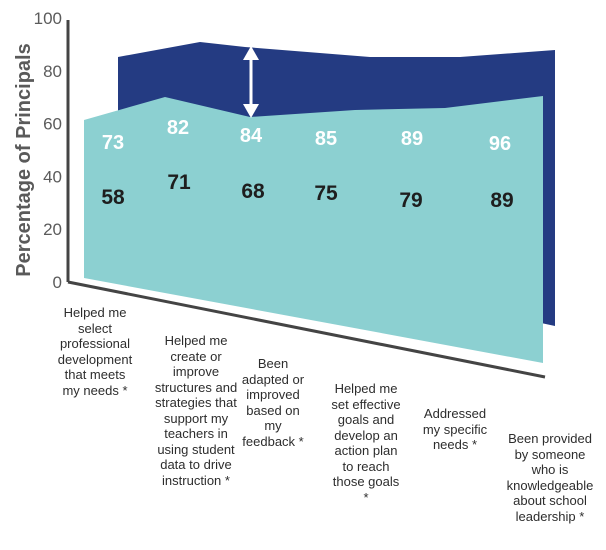 This screenshot has width=606, height=550. Describe the element at coordinates (113, 143) in the screenshot. I see `data-label-back: 73` at that location.